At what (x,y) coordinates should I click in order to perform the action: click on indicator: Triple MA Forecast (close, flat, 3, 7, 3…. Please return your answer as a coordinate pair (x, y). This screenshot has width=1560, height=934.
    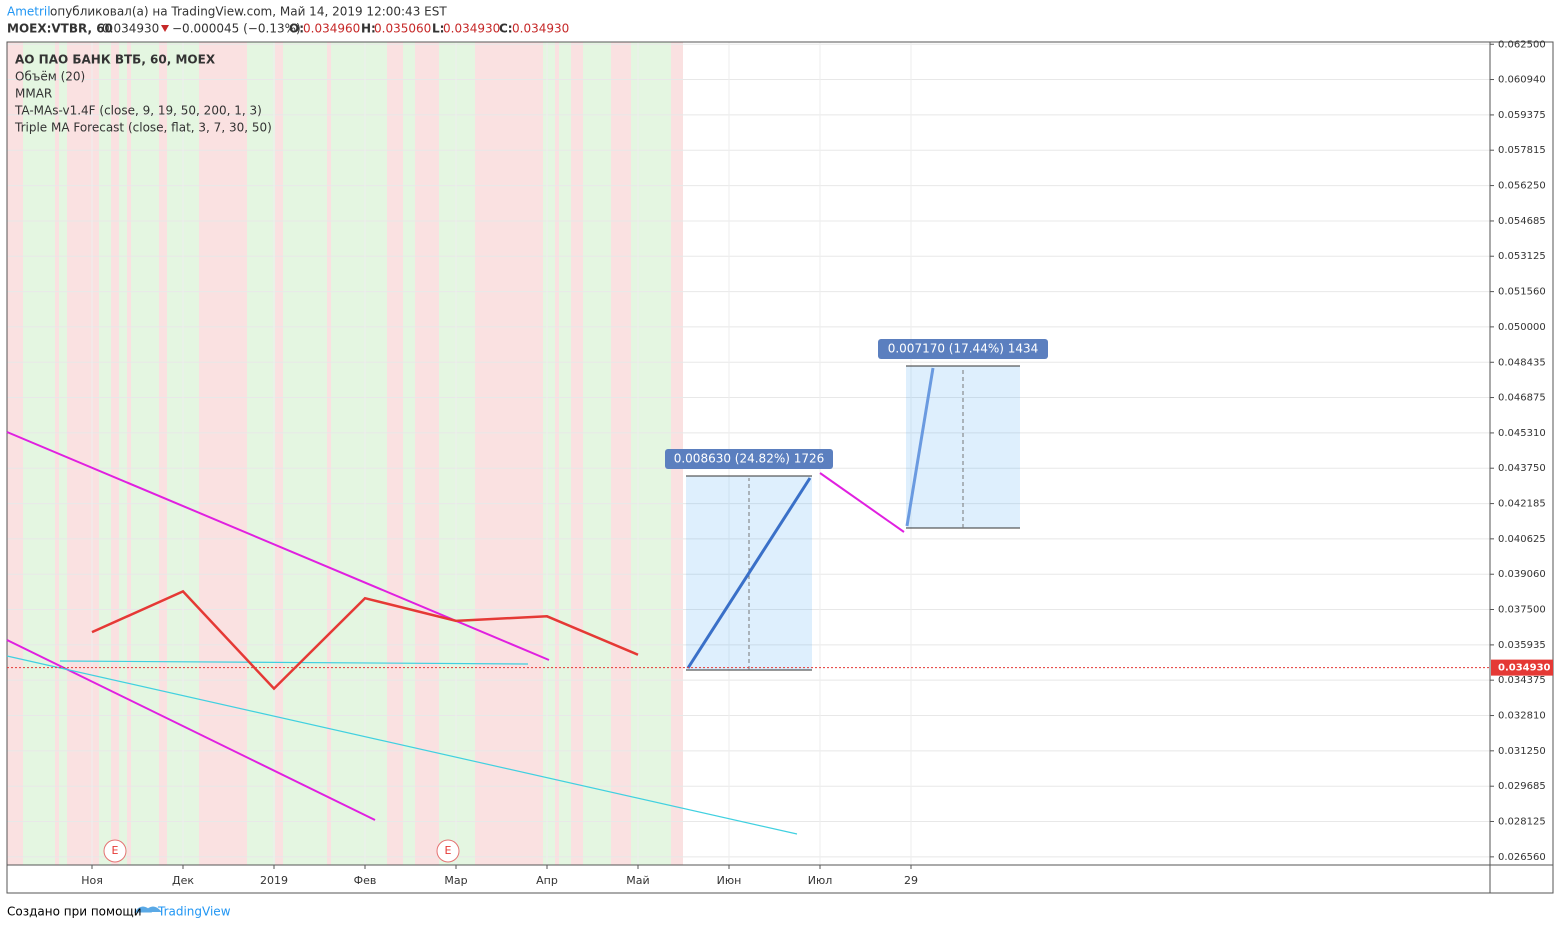
    Looking at the image, I should click on (143, 128).